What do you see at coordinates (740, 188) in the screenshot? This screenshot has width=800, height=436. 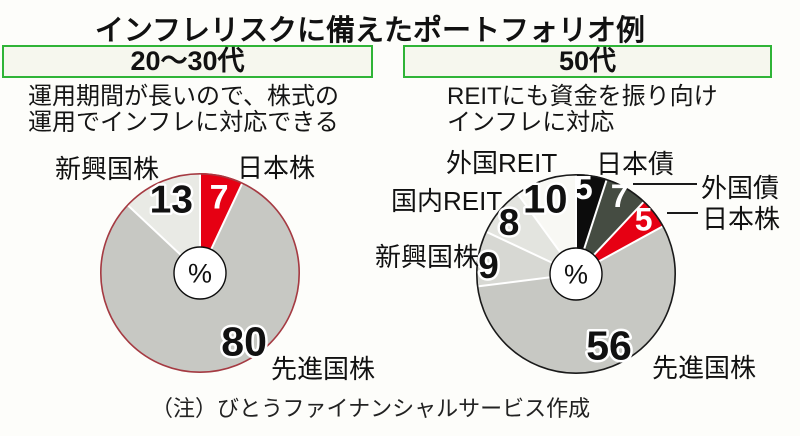 I see `slice-label-foreign-bonds: 外国債` at bounding box center [740, 188].